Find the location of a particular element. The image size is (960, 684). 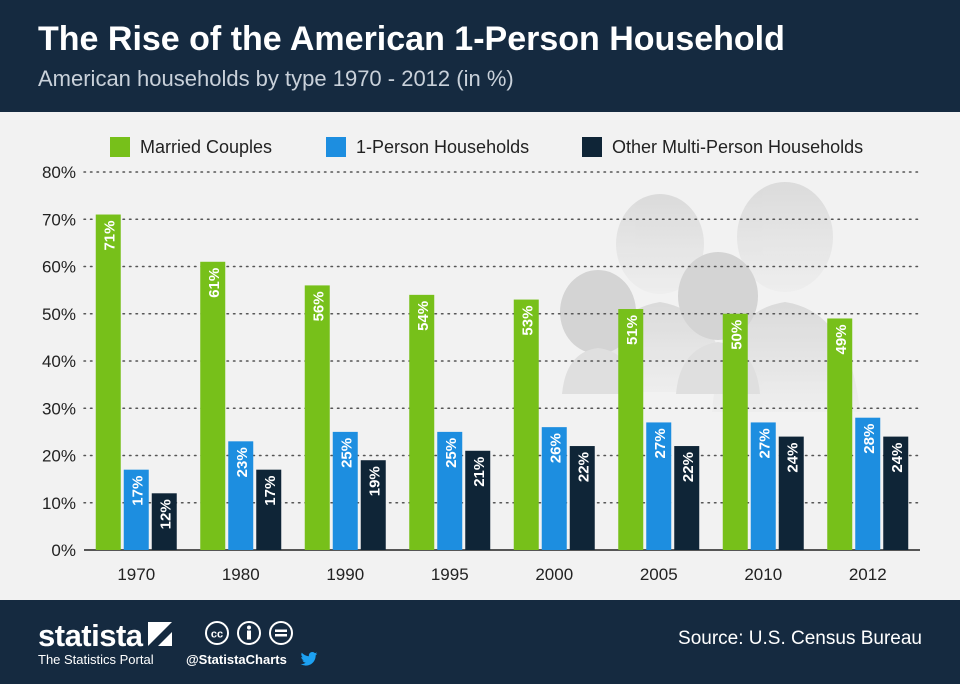

data-label: 21% is located at coordinates (479, 472).